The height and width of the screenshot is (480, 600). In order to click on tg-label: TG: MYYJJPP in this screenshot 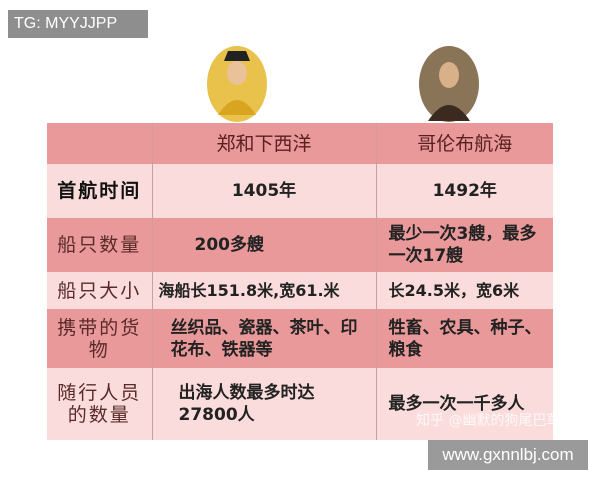, I will do `click(78, 24)`.